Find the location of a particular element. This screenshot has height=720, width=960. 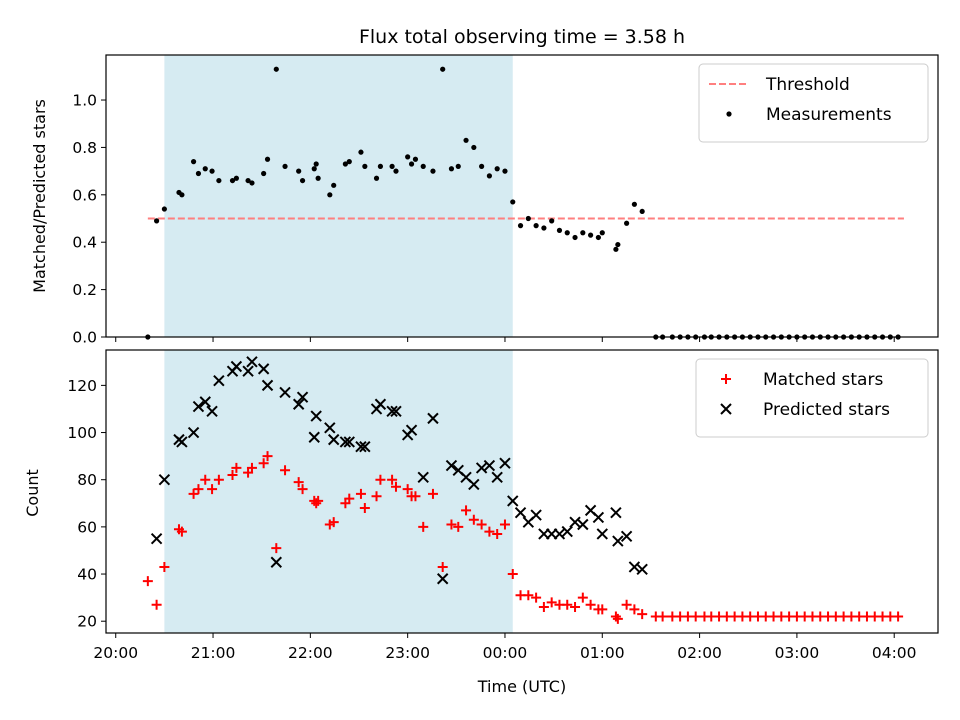

legend-swatch-plus is located at coordinates (726, 379).